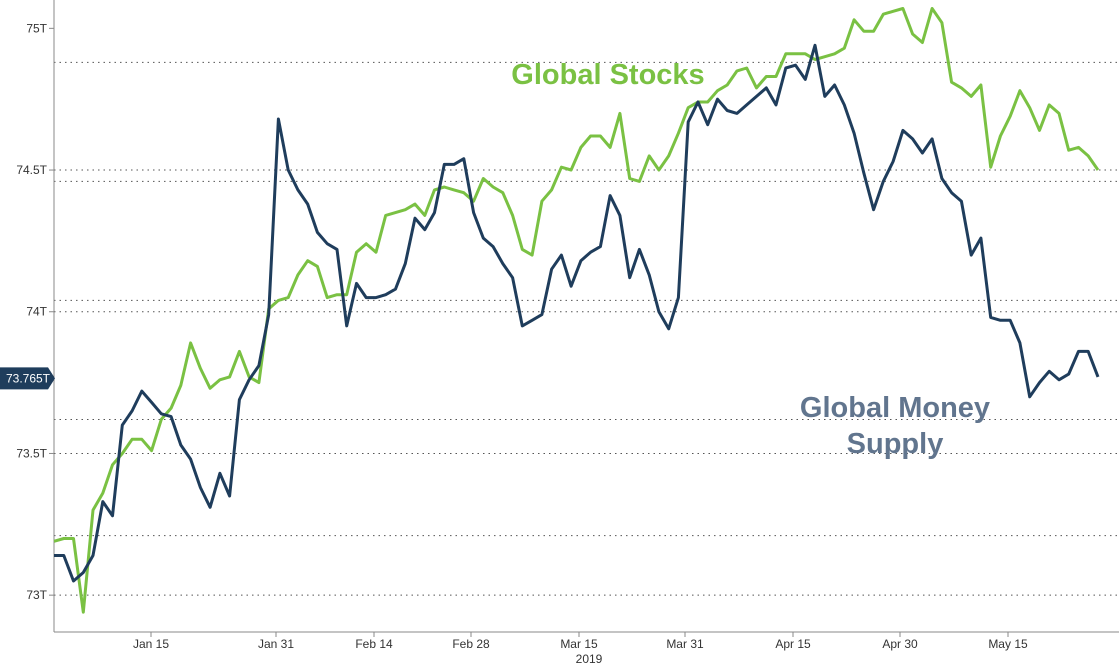  Describe the element at coordinates (607, 75) in the screenshot. I see `series-label-global-stocks: Global Stocks` at that location.